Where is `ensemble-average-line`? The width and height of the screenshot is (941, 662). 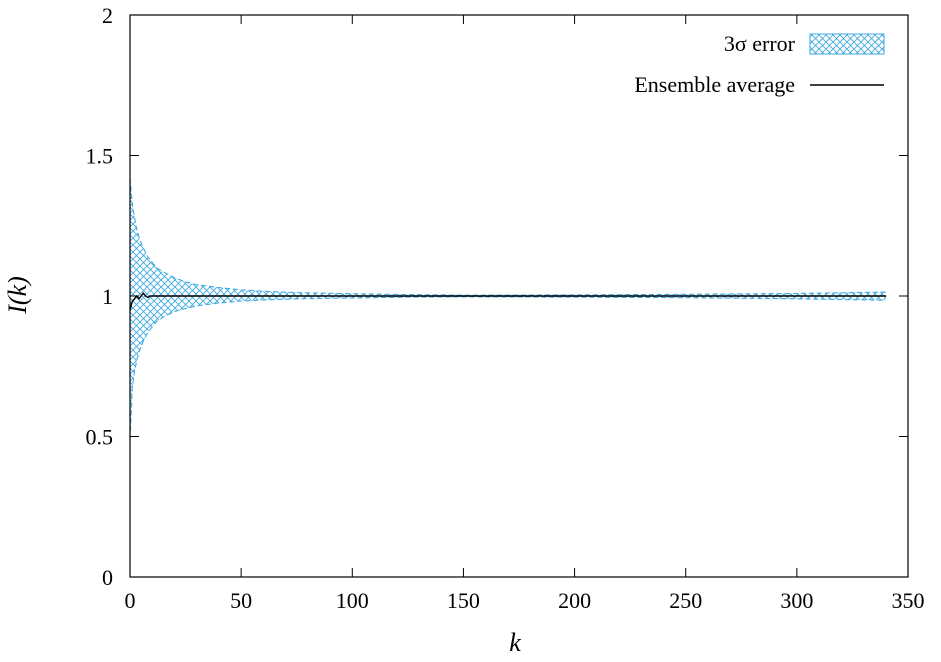 ensemble-average-line is located at coordinates (507, 301).